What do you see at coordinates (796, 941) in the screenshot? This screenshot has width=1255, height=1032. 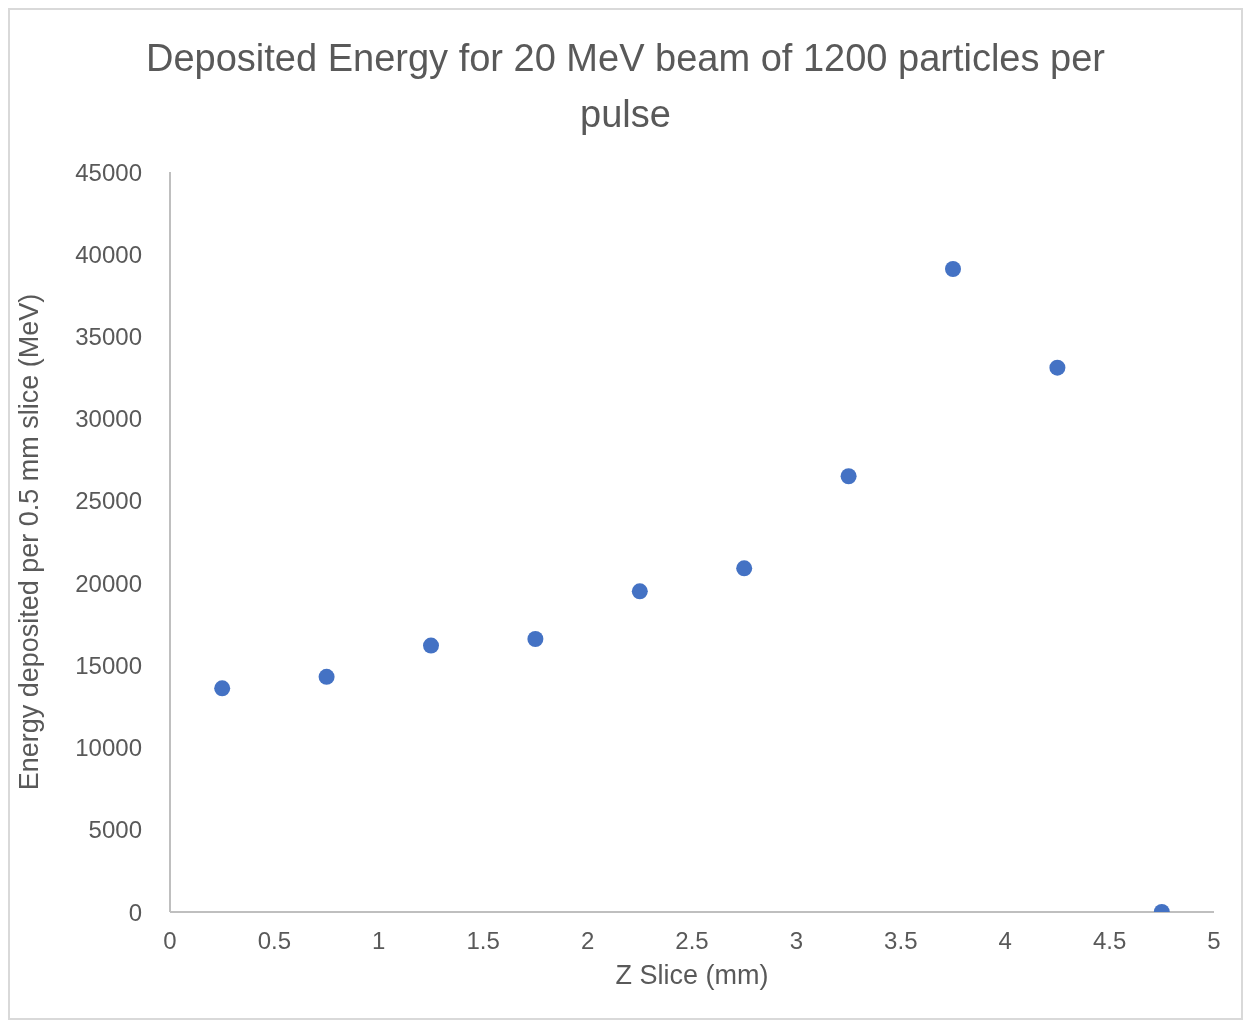 I see `x-tick-label: 3` at bounding box center [796, 941].